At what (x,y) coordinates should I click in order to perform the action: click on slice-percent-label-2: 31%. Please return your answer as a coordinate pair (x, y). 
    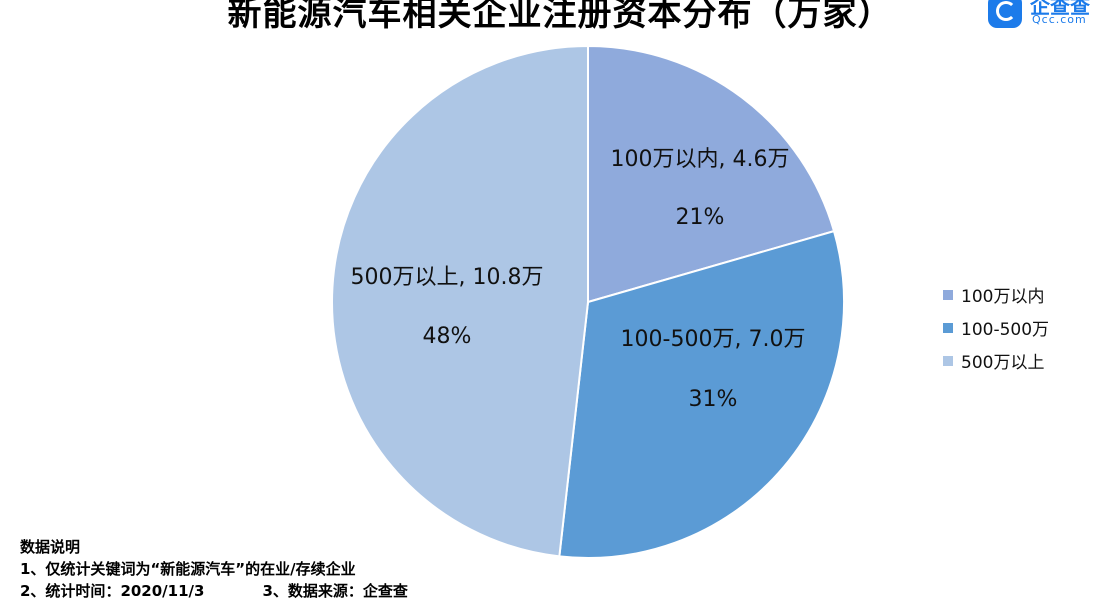
    Looking at the image, I should click on (713, 399).